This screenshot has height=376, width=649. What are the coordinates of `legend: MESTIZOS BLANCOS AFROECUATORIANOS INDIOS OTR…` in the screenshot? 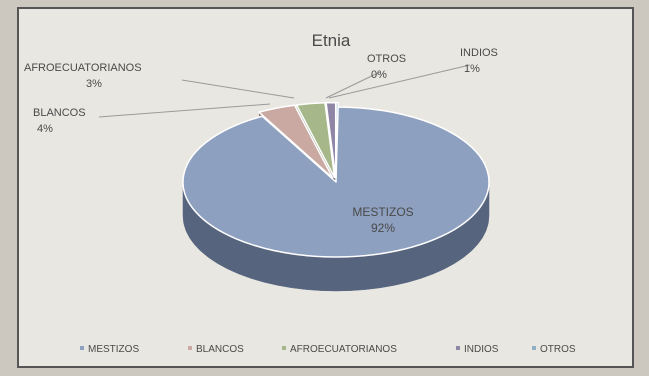 It's located at (328, 349).